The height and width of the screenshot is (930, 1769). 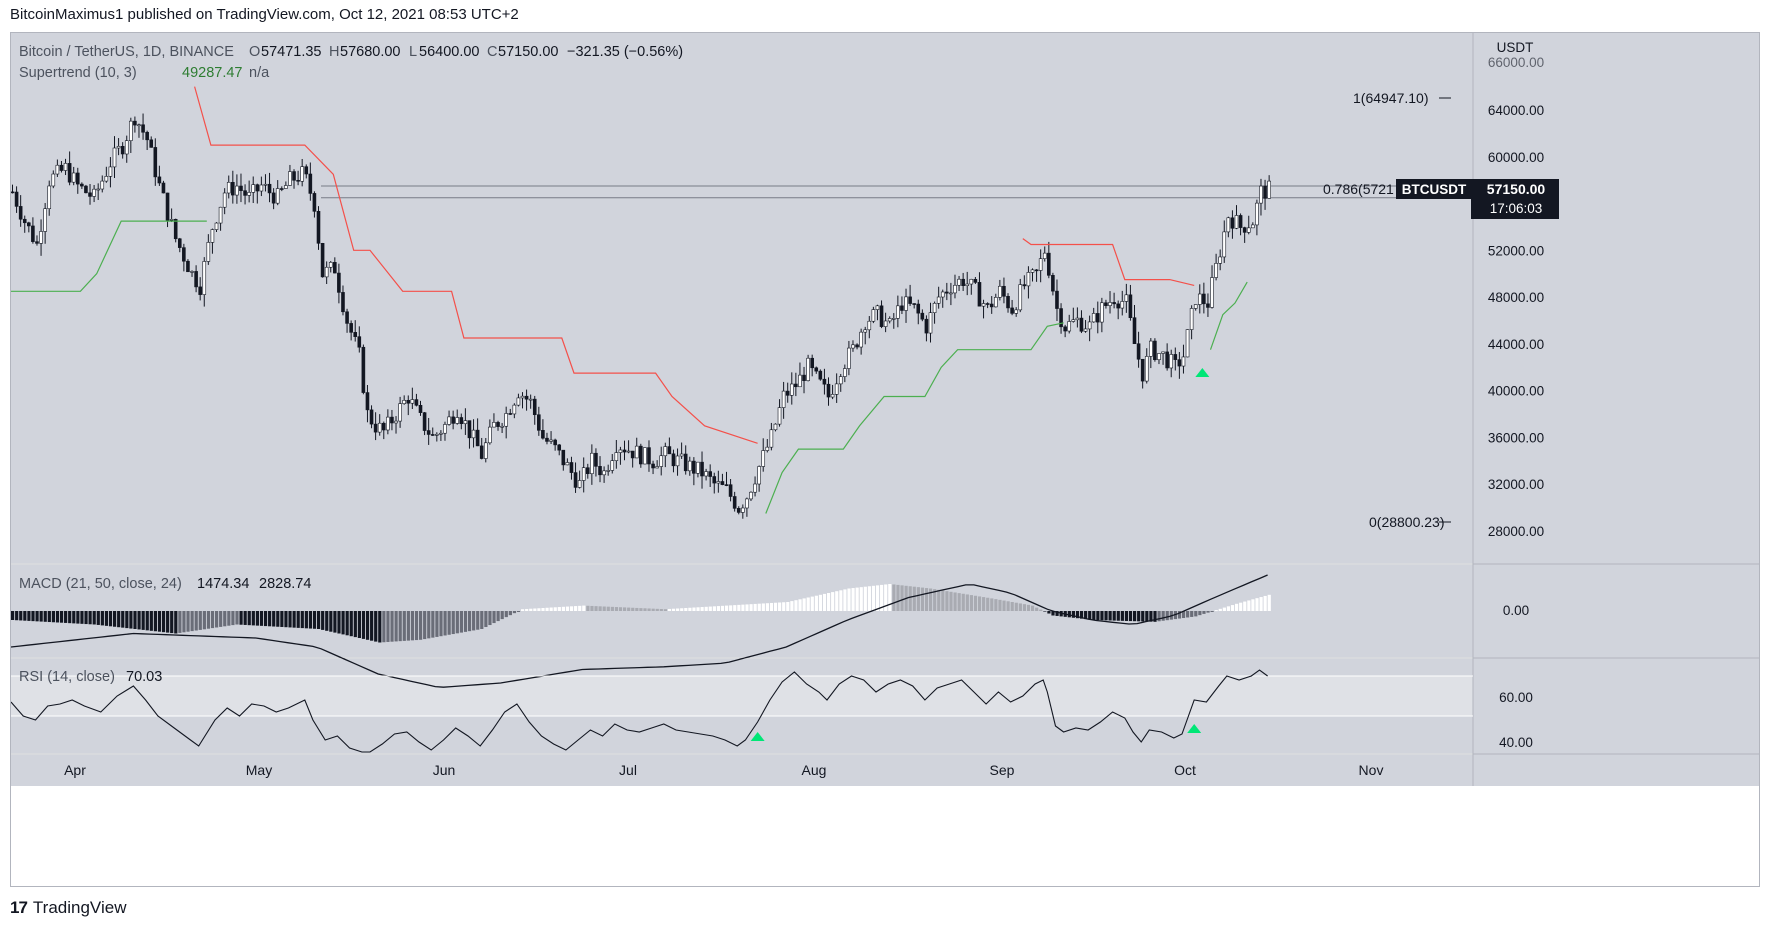 I want to click on rsi-signal-arrow, so click(x=1194, y=728).